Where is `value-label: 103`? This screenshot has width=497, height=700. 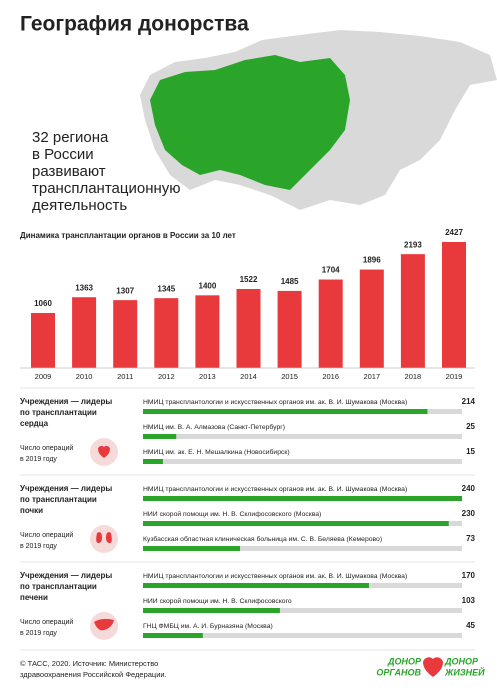
value-label: 103 is located at coordinates (469, 600).